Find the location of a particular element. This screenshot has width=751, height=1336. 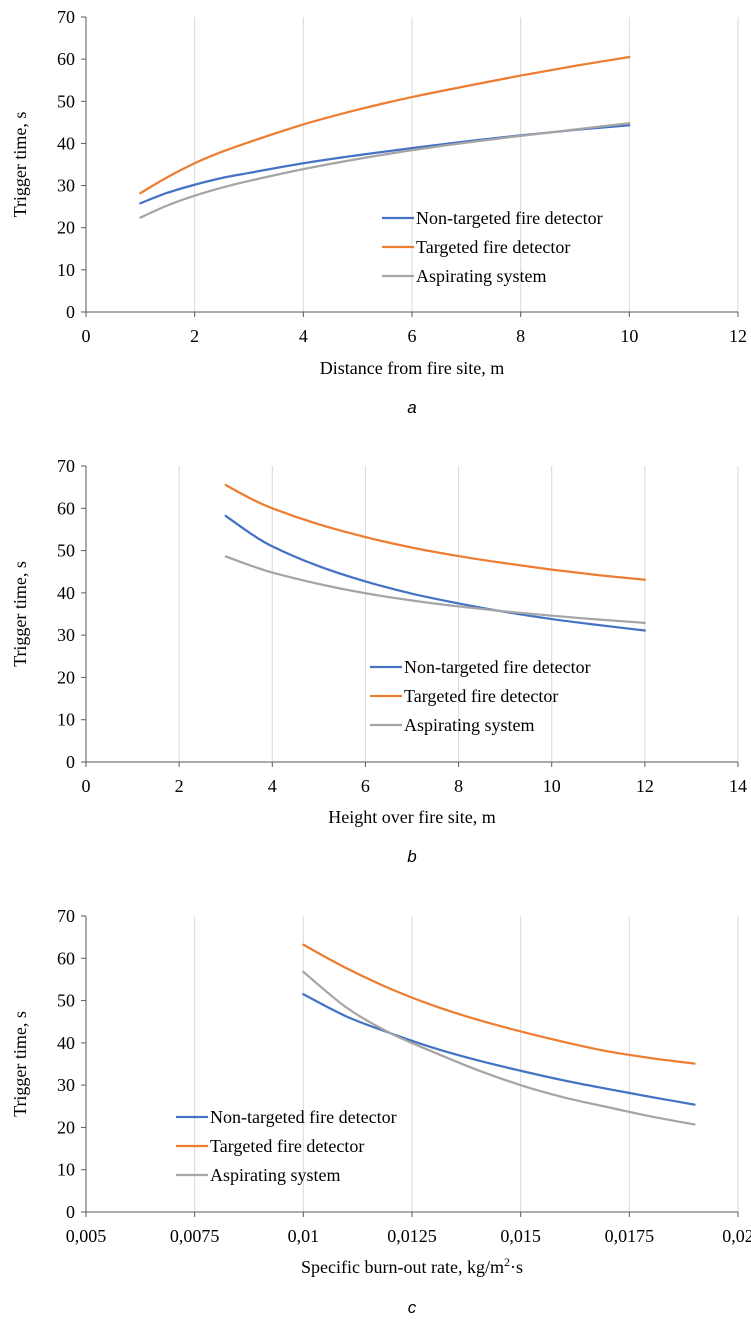

x-tick-label: 0,0175 is located at coordinates (630, 1236).